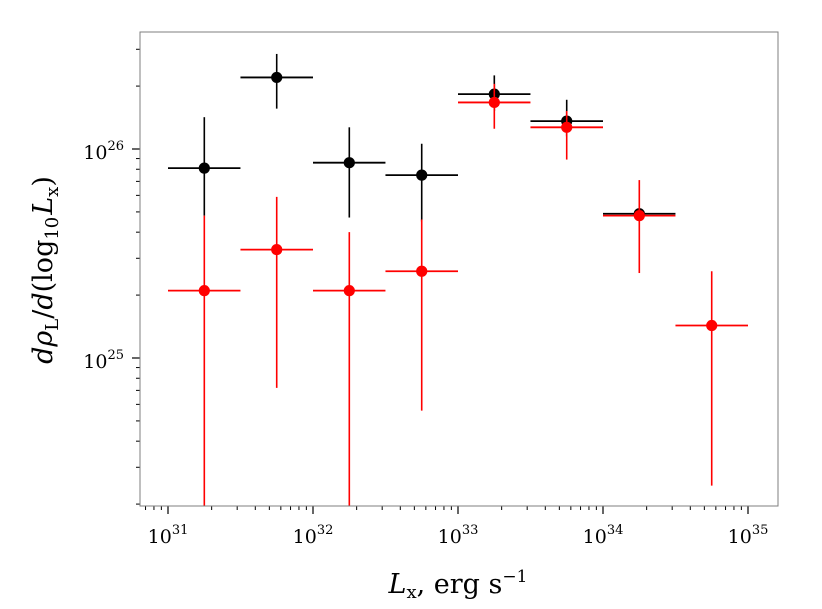 This screenshot has width=822, height=609. What do you see at coordinates (458, 585) in the screenshot?
I see `x-axis-title: Lx, erg s−1` at bounding box center [458, 585].